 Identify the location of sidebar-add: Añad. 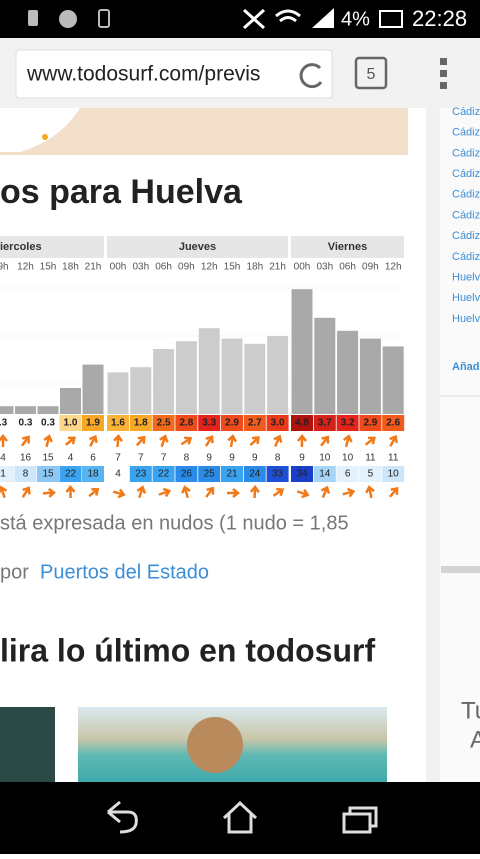
(466, 367).